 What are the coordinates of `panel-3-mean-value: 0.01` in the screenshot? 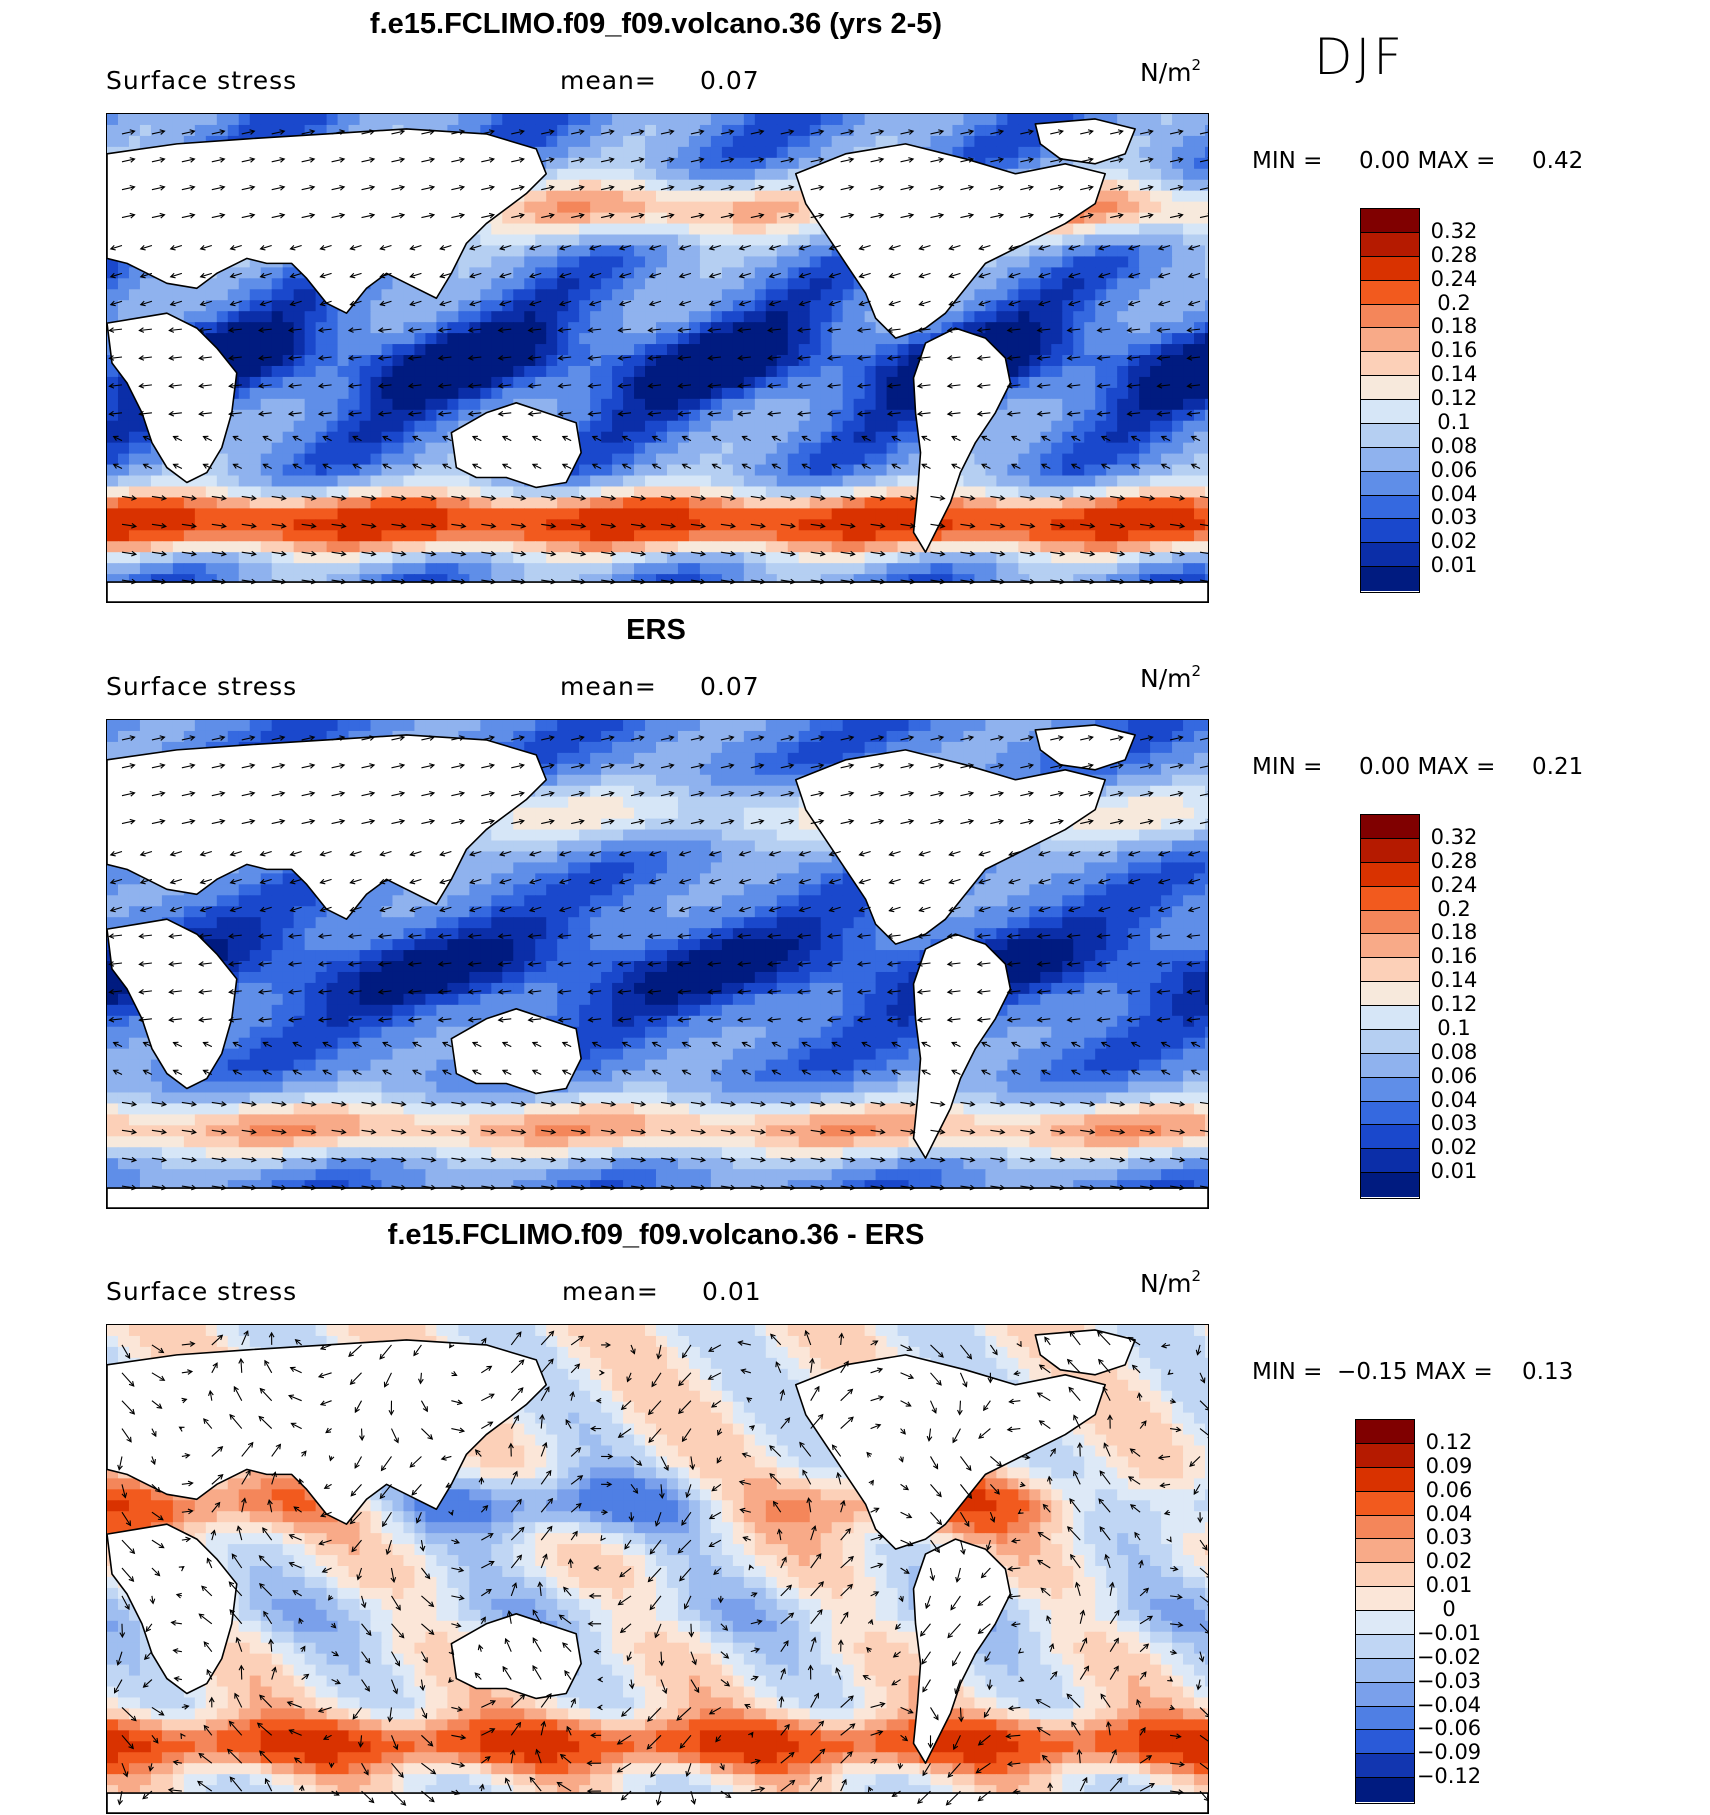 It's located at (732, 1291).